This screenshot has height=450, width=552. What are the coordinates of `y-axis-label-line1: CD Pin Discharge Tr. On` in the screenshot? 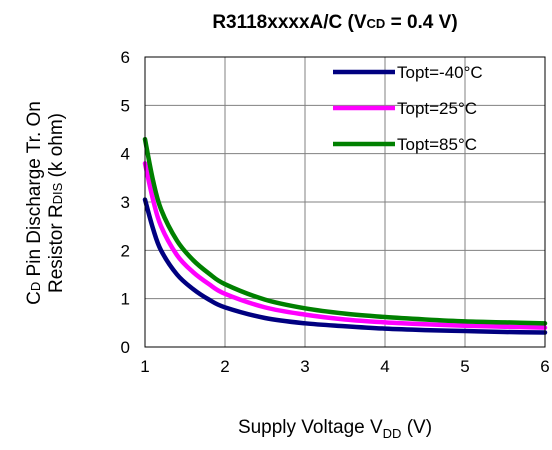 It's located at (34, 203).